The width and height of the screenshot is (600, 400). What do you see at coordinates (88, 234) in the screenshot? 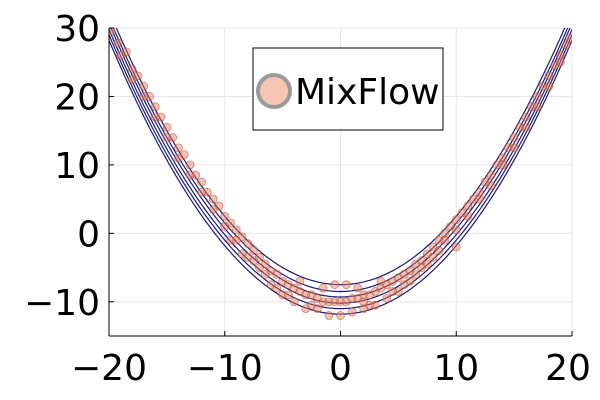
I see `y-tick-label-1: 0` at bounding box center [88, 234].